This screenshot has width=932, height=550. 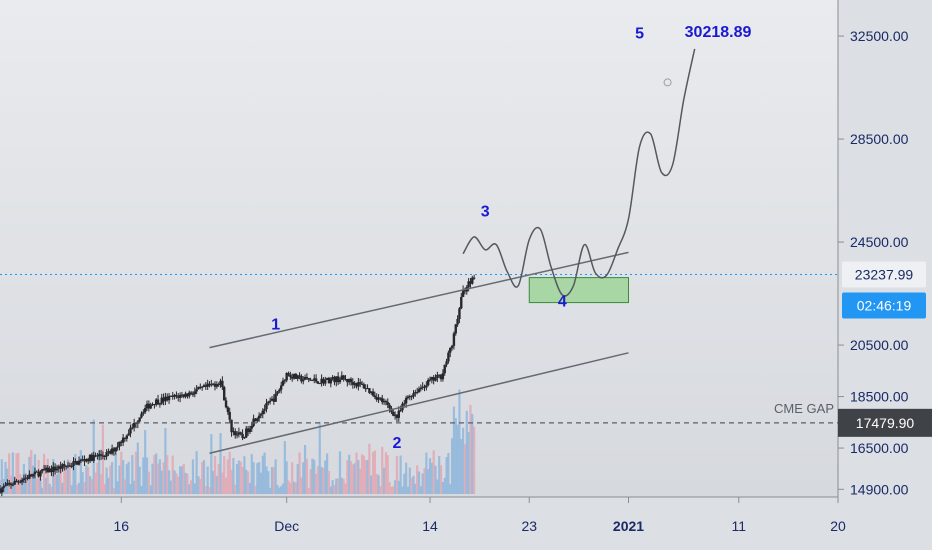 I want to click on volume-layer, so click(x=238, y=441).